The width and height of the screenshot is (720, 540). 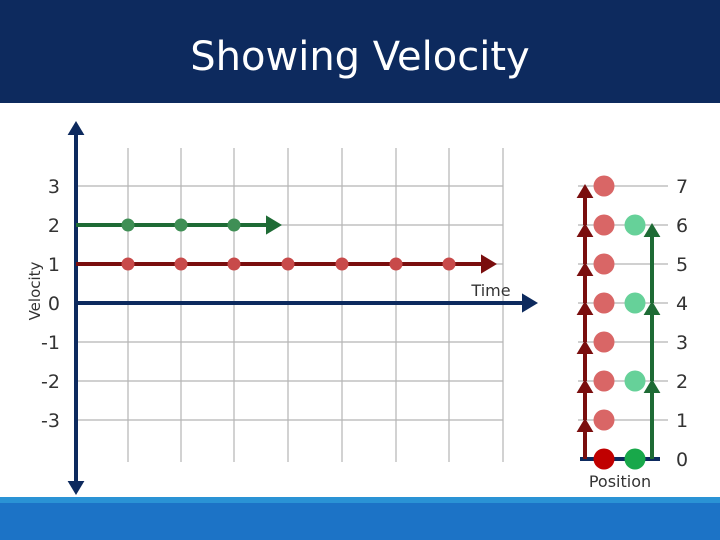 What do you see at coordinates (682, 460) in the screenshot?
I see `position-tick-label: 0` at bounding box center [682, 460].